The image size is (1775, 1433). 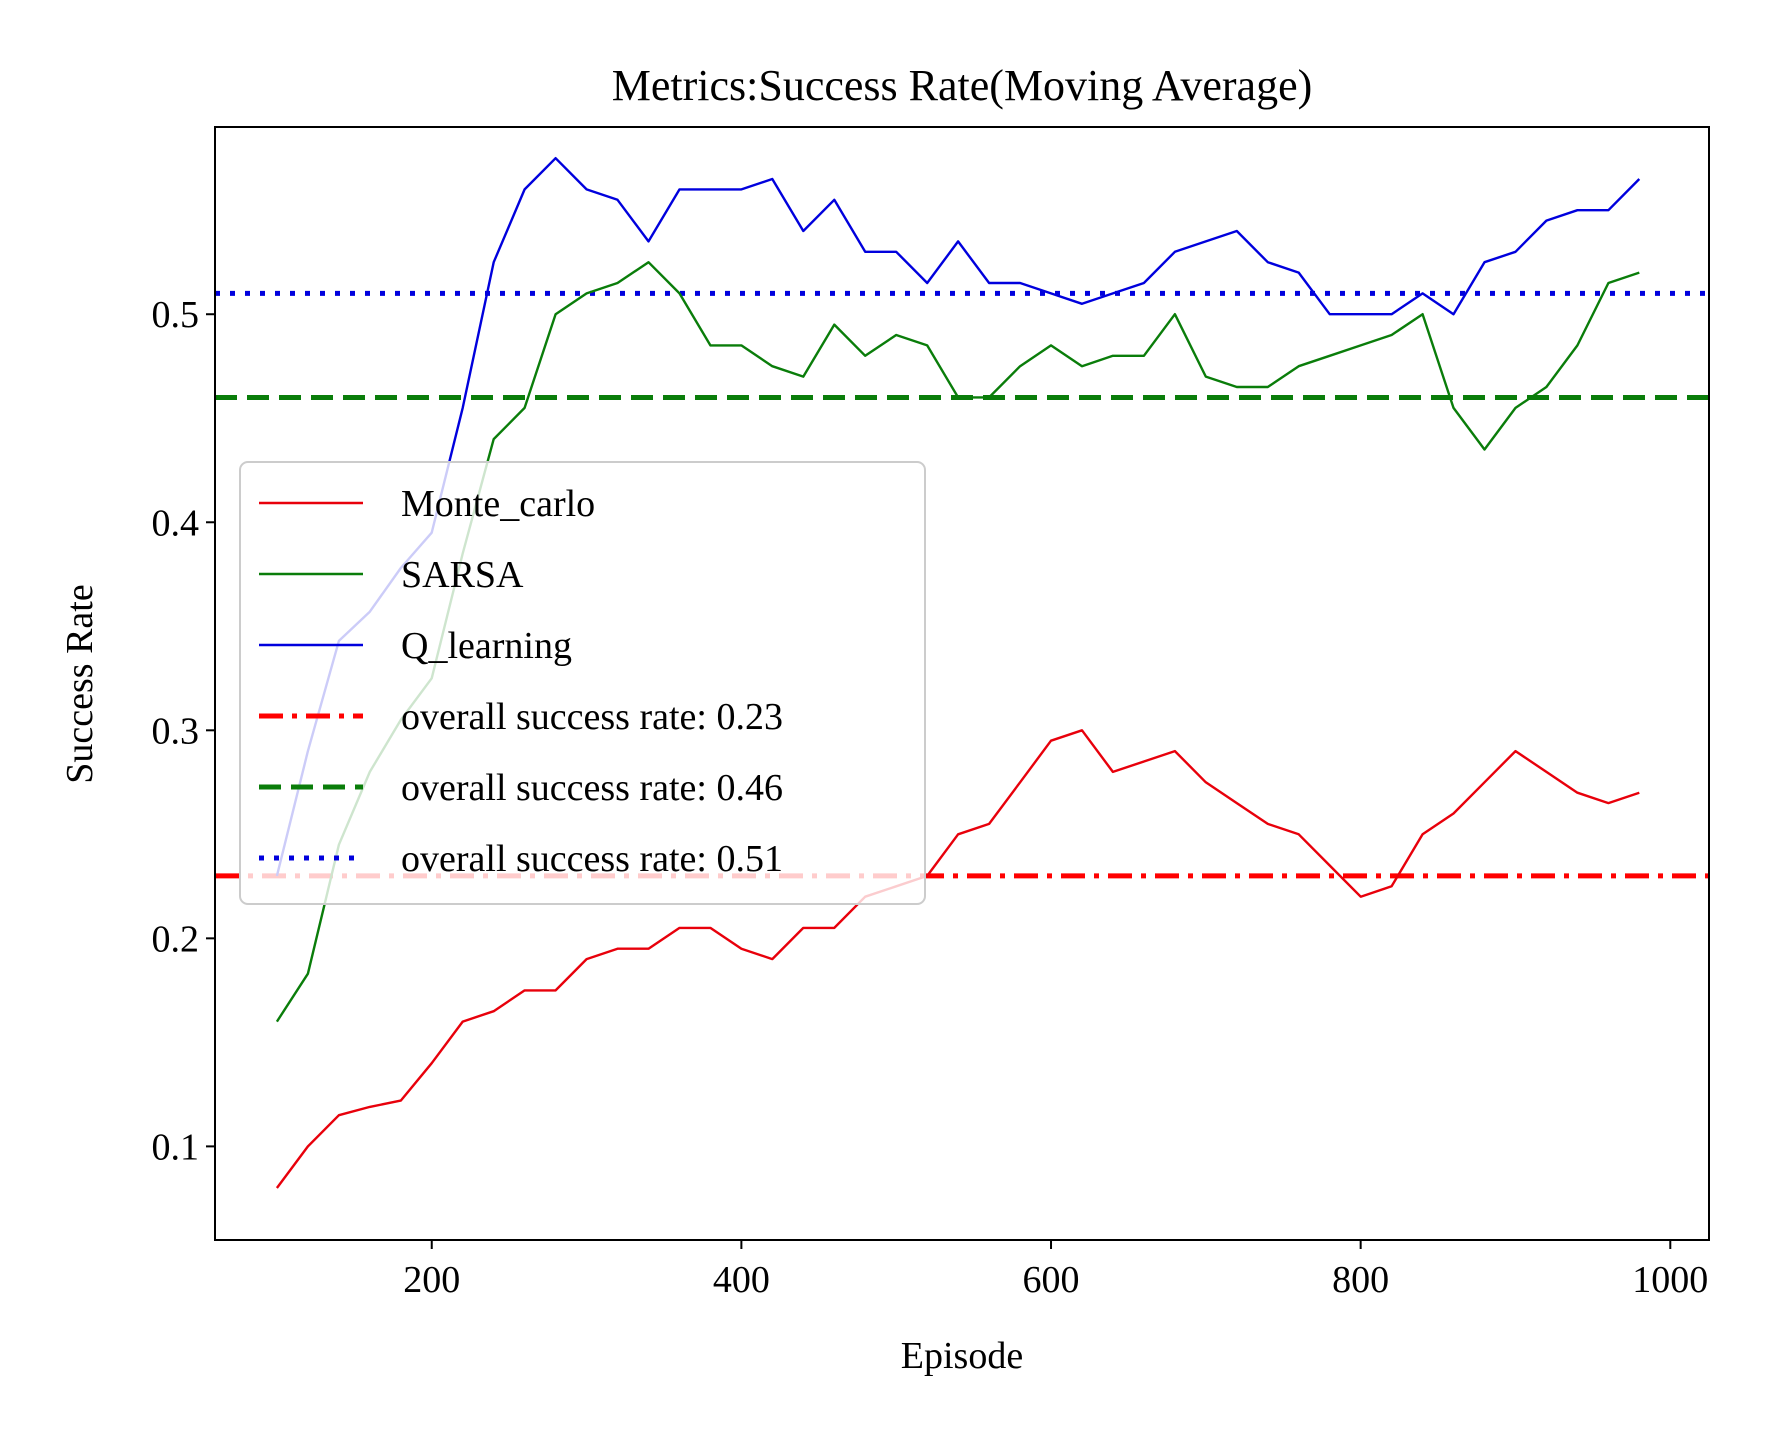 I want to click on y-axis: 0.1 0.2 0.3 0.4 0.5, so click(x=183, y=731).